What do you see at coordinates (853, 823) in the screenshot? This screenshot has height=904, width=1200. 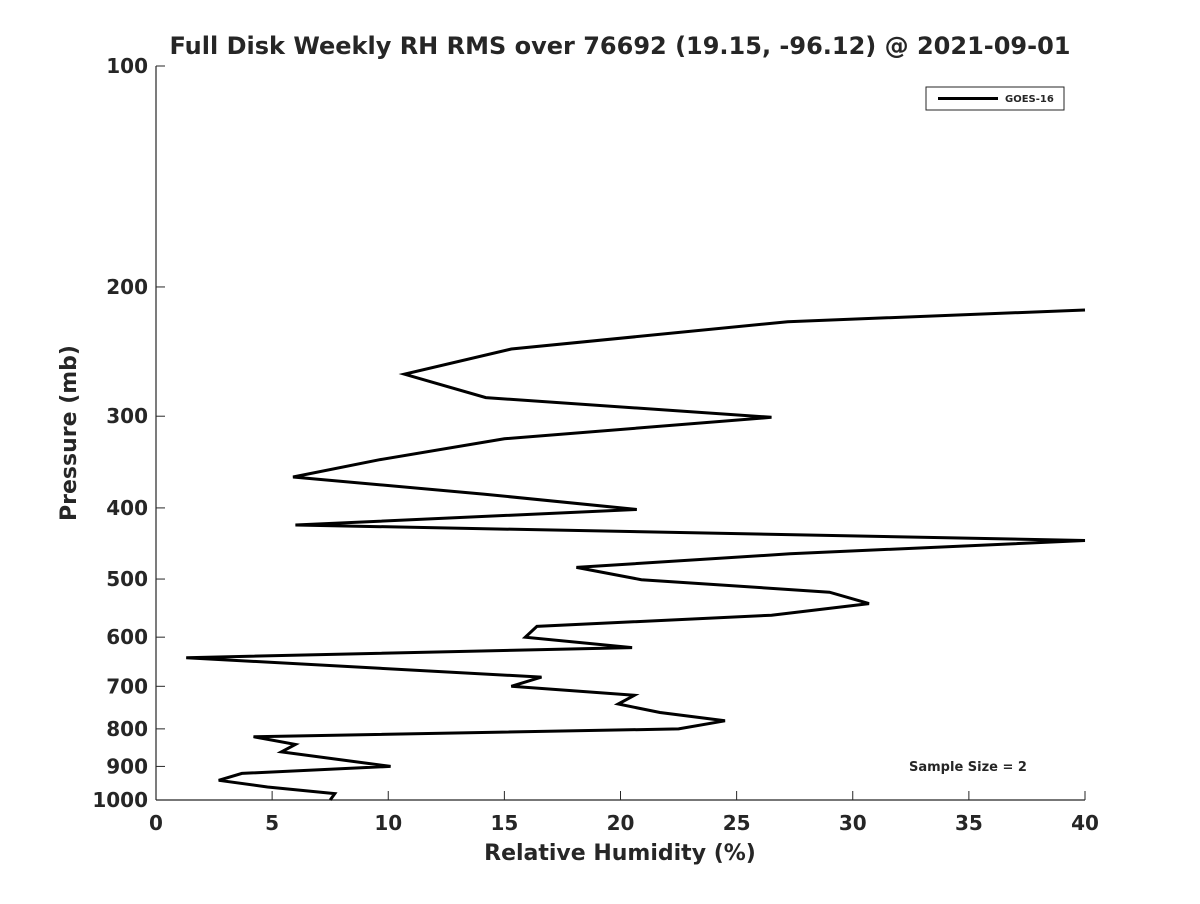 I see `x-tick-label: 30` at bounding box center [853, 823].